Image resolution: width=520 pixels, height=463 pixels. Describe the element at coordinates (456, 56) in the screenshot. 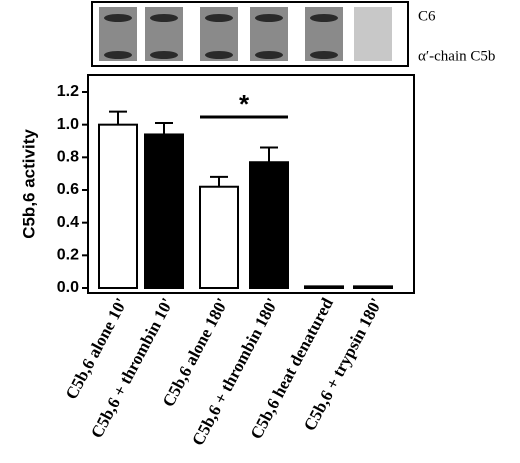

I see `gel-label: α′-chain C5b` at that location.